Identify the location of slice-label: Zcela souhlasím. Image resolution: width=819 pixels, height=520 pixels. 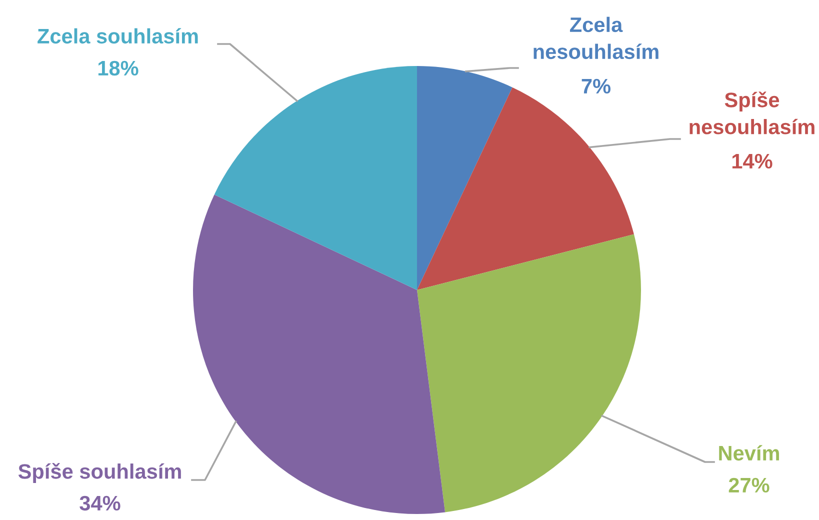
(118, 36).